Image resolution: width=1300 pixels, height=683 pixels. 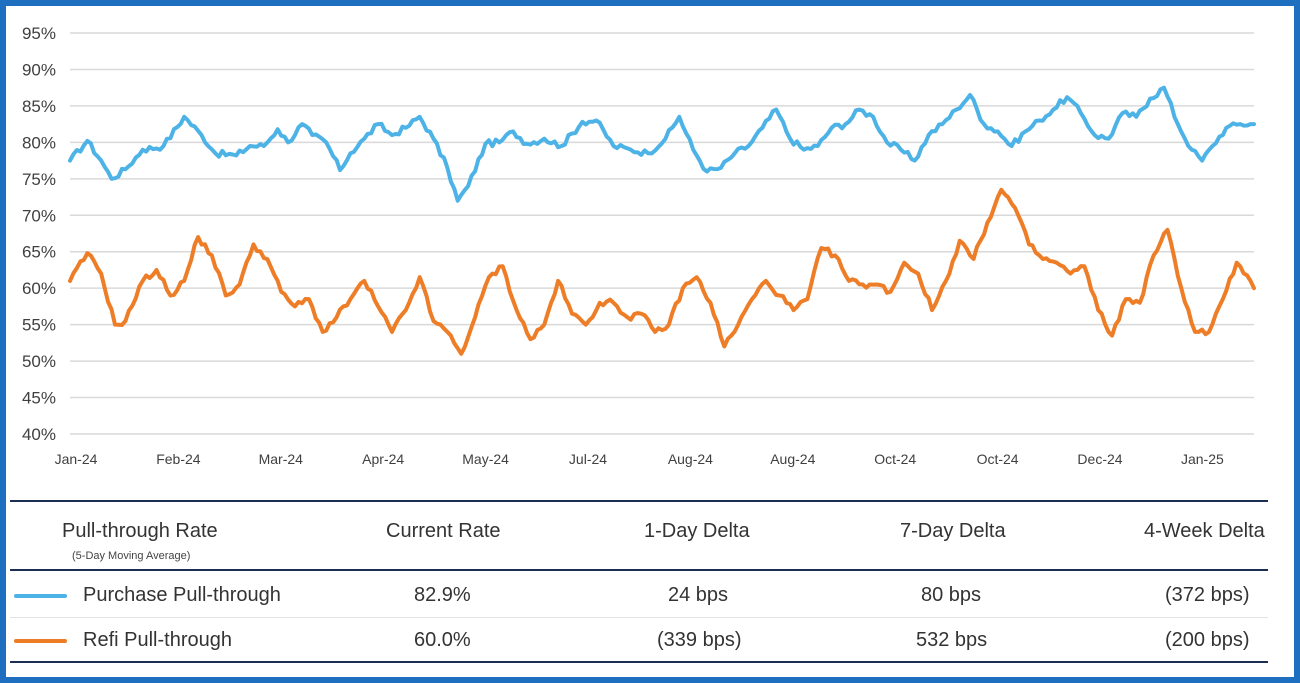 I want to click on y-tick-label: 70%, so click(x=39, y=215).